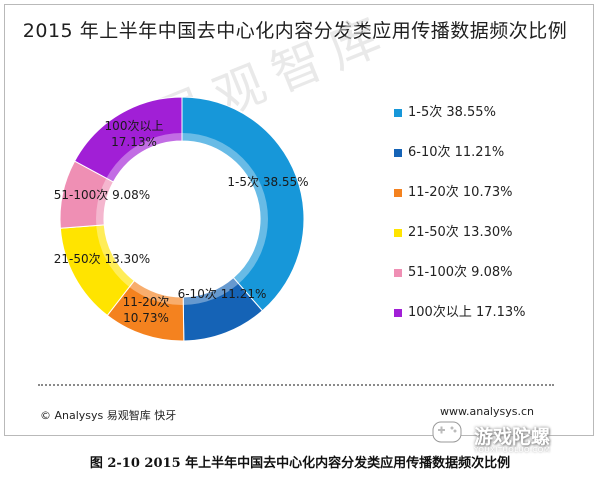  I want to click on app-name: 游戏陀螺, so click(512, 437).